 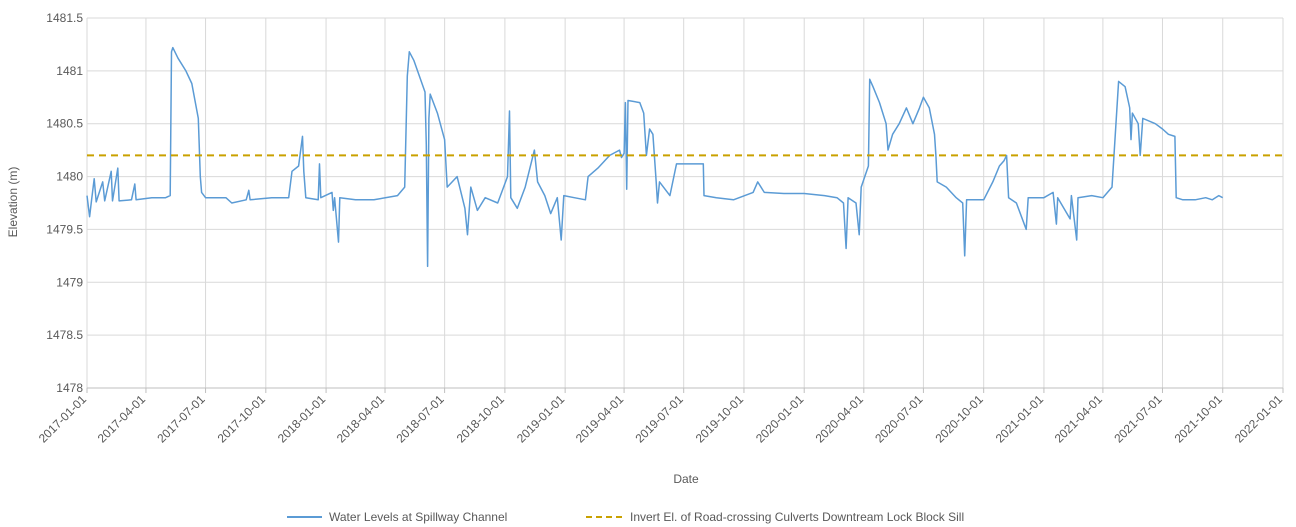 What do you see at coordinates (541, 419) in the screenshot?
I see `x-tick-label: 2019-01-01` at bounding box center [541, 419].